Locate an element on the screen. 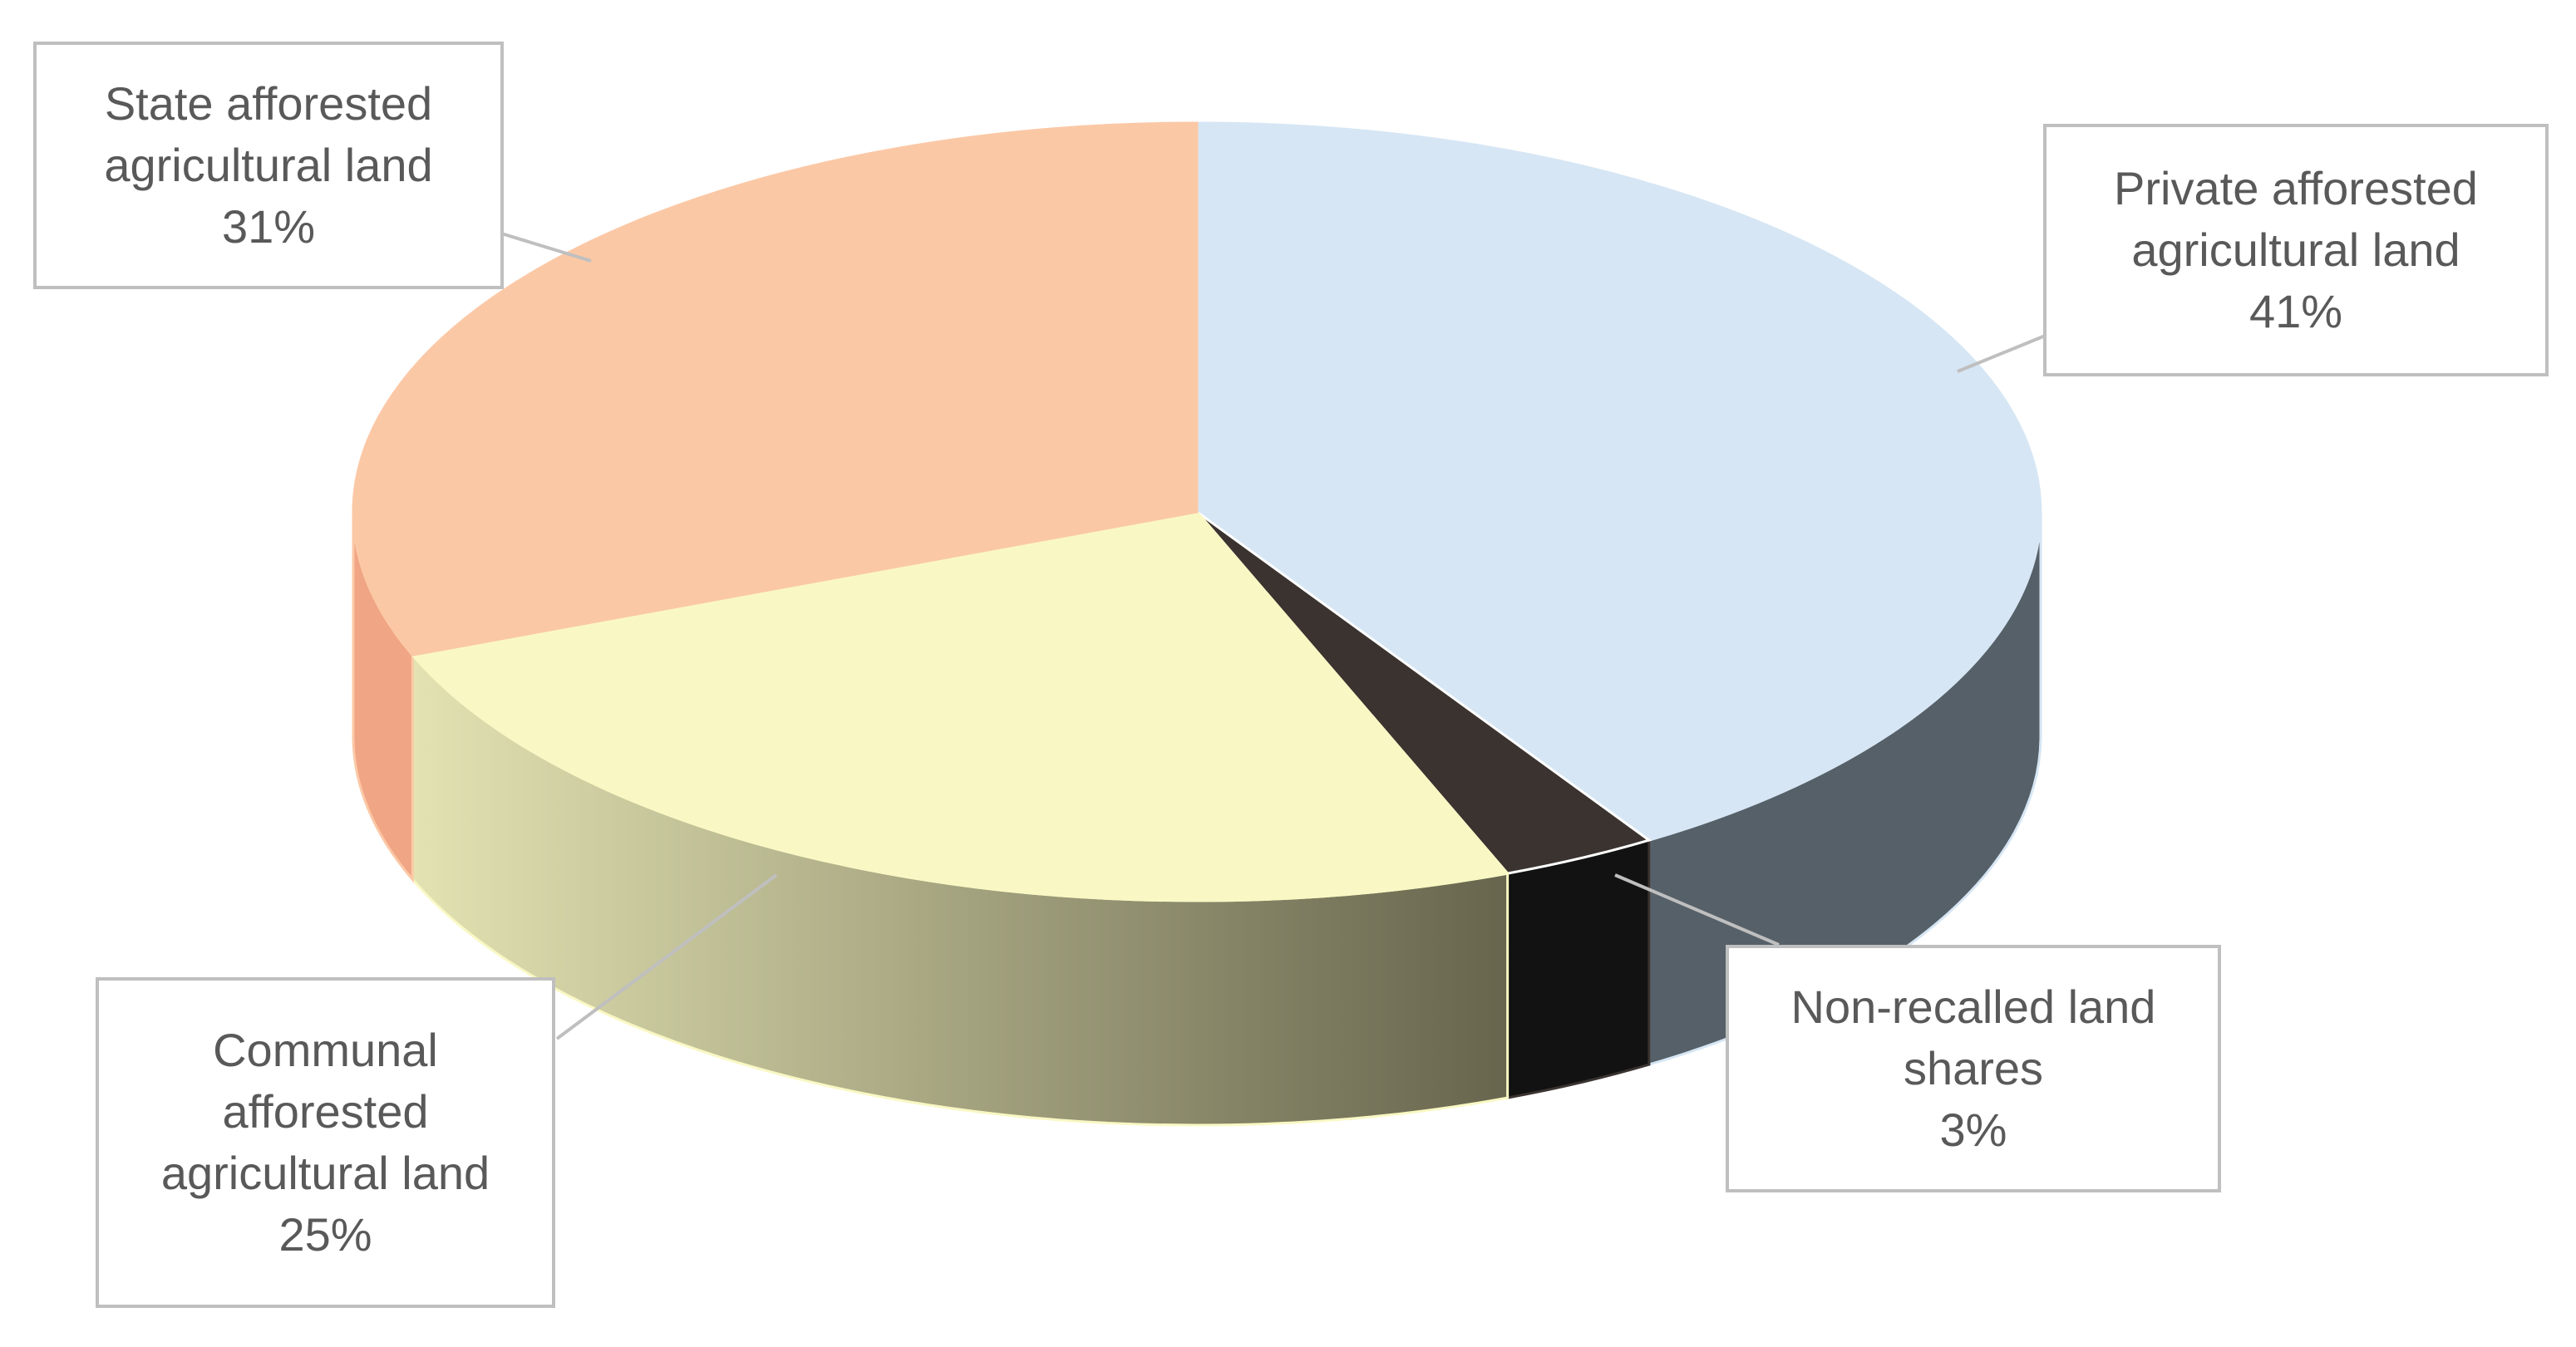  category-label: Communal afforested agricultural land is located at coordinates (325, 1111).